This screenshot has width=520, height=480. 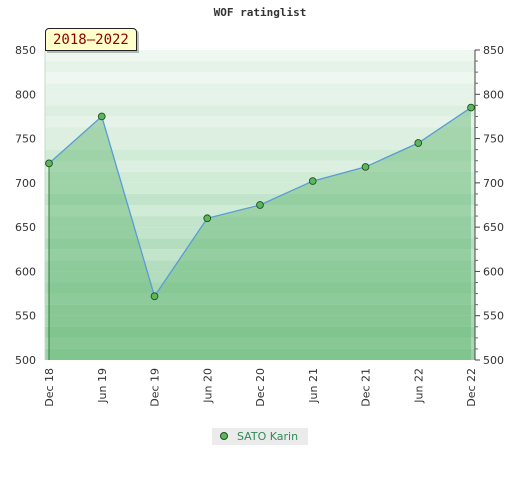 I want to click on x-tick-label: Dec 18, so click(x=49, y=387).